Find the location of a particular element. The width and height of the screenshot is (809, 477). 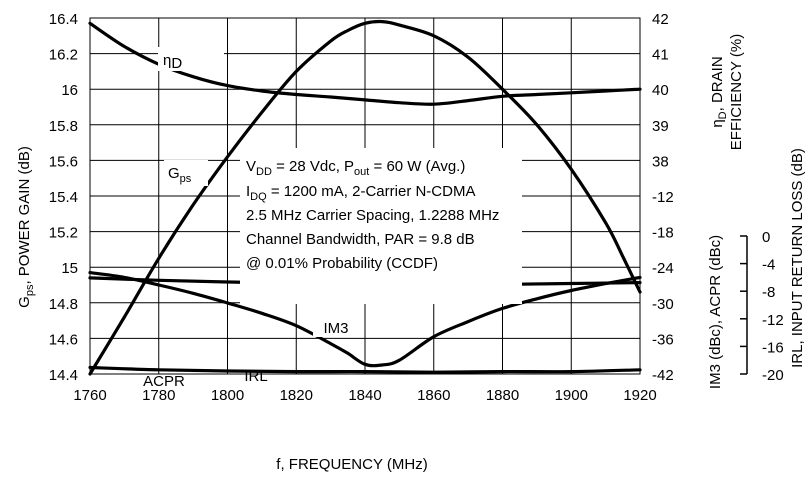

annotation-line-3: 2.5 MHz Carrier Spacing, 1.2288 MHz is located at coordinates (372, 215).